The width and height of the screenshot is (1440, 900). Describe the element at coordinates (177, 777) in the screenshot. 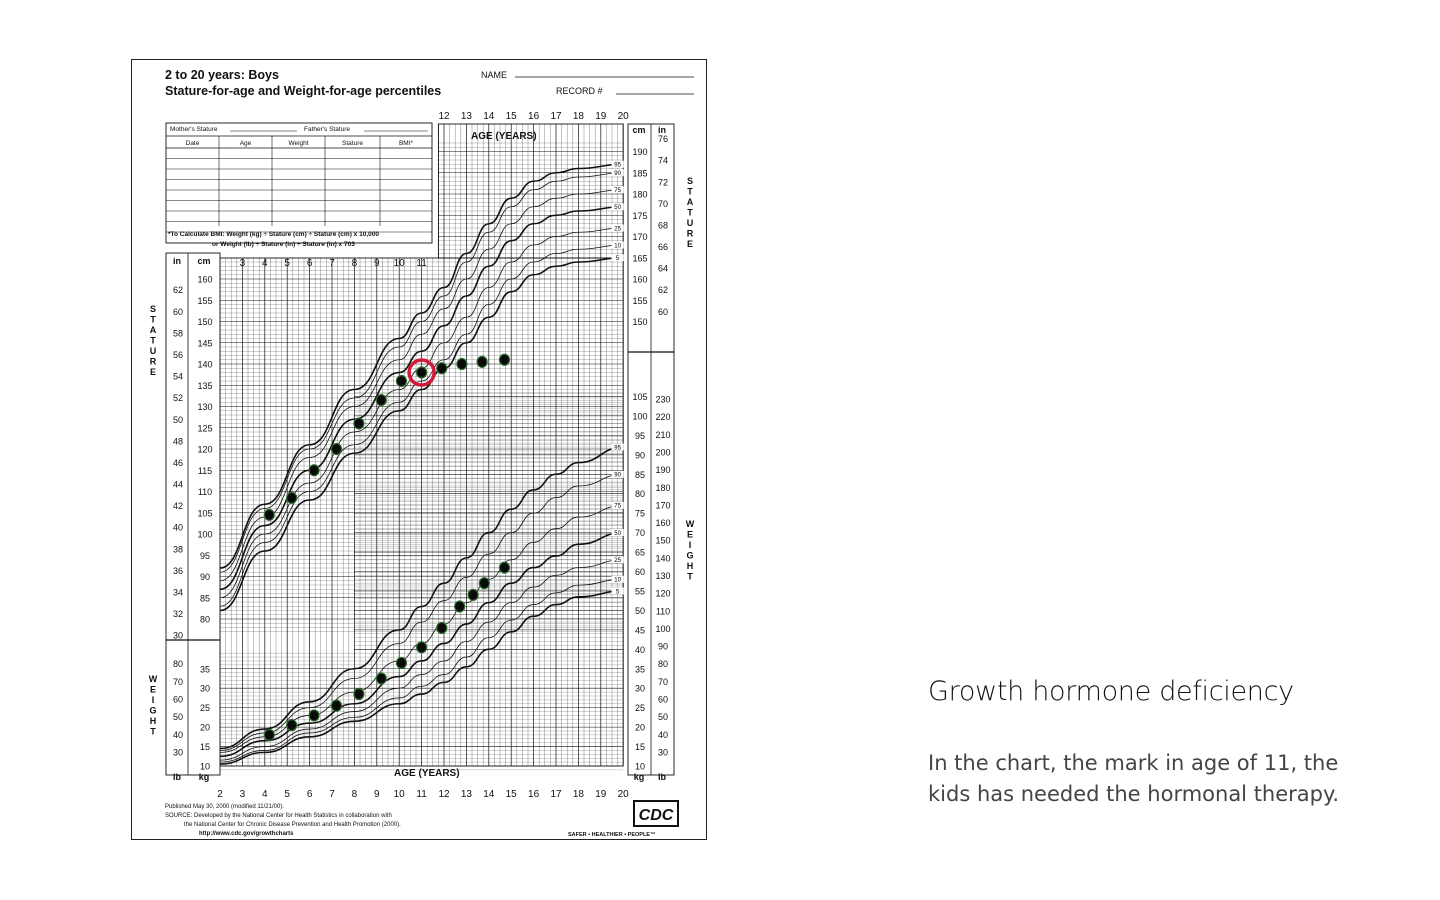

I see `weight-unit-lb-left: lb` at that location.